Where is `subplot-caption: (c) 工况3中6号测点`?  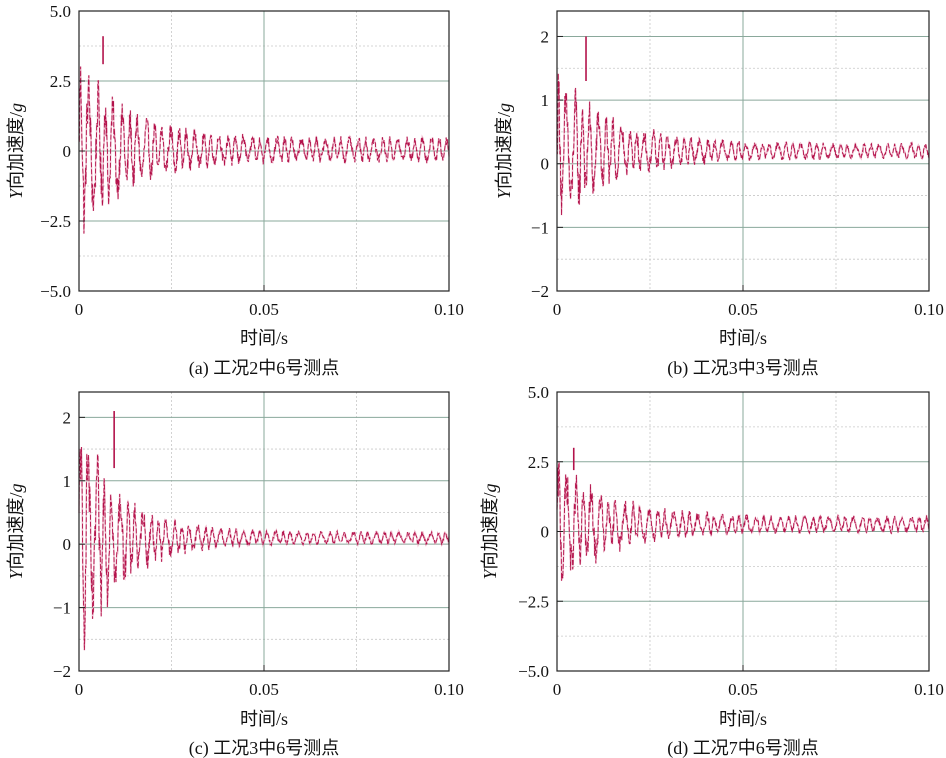 subplot-caption: (c) 工况3中6号测点 is located at coordinates (264, 748).